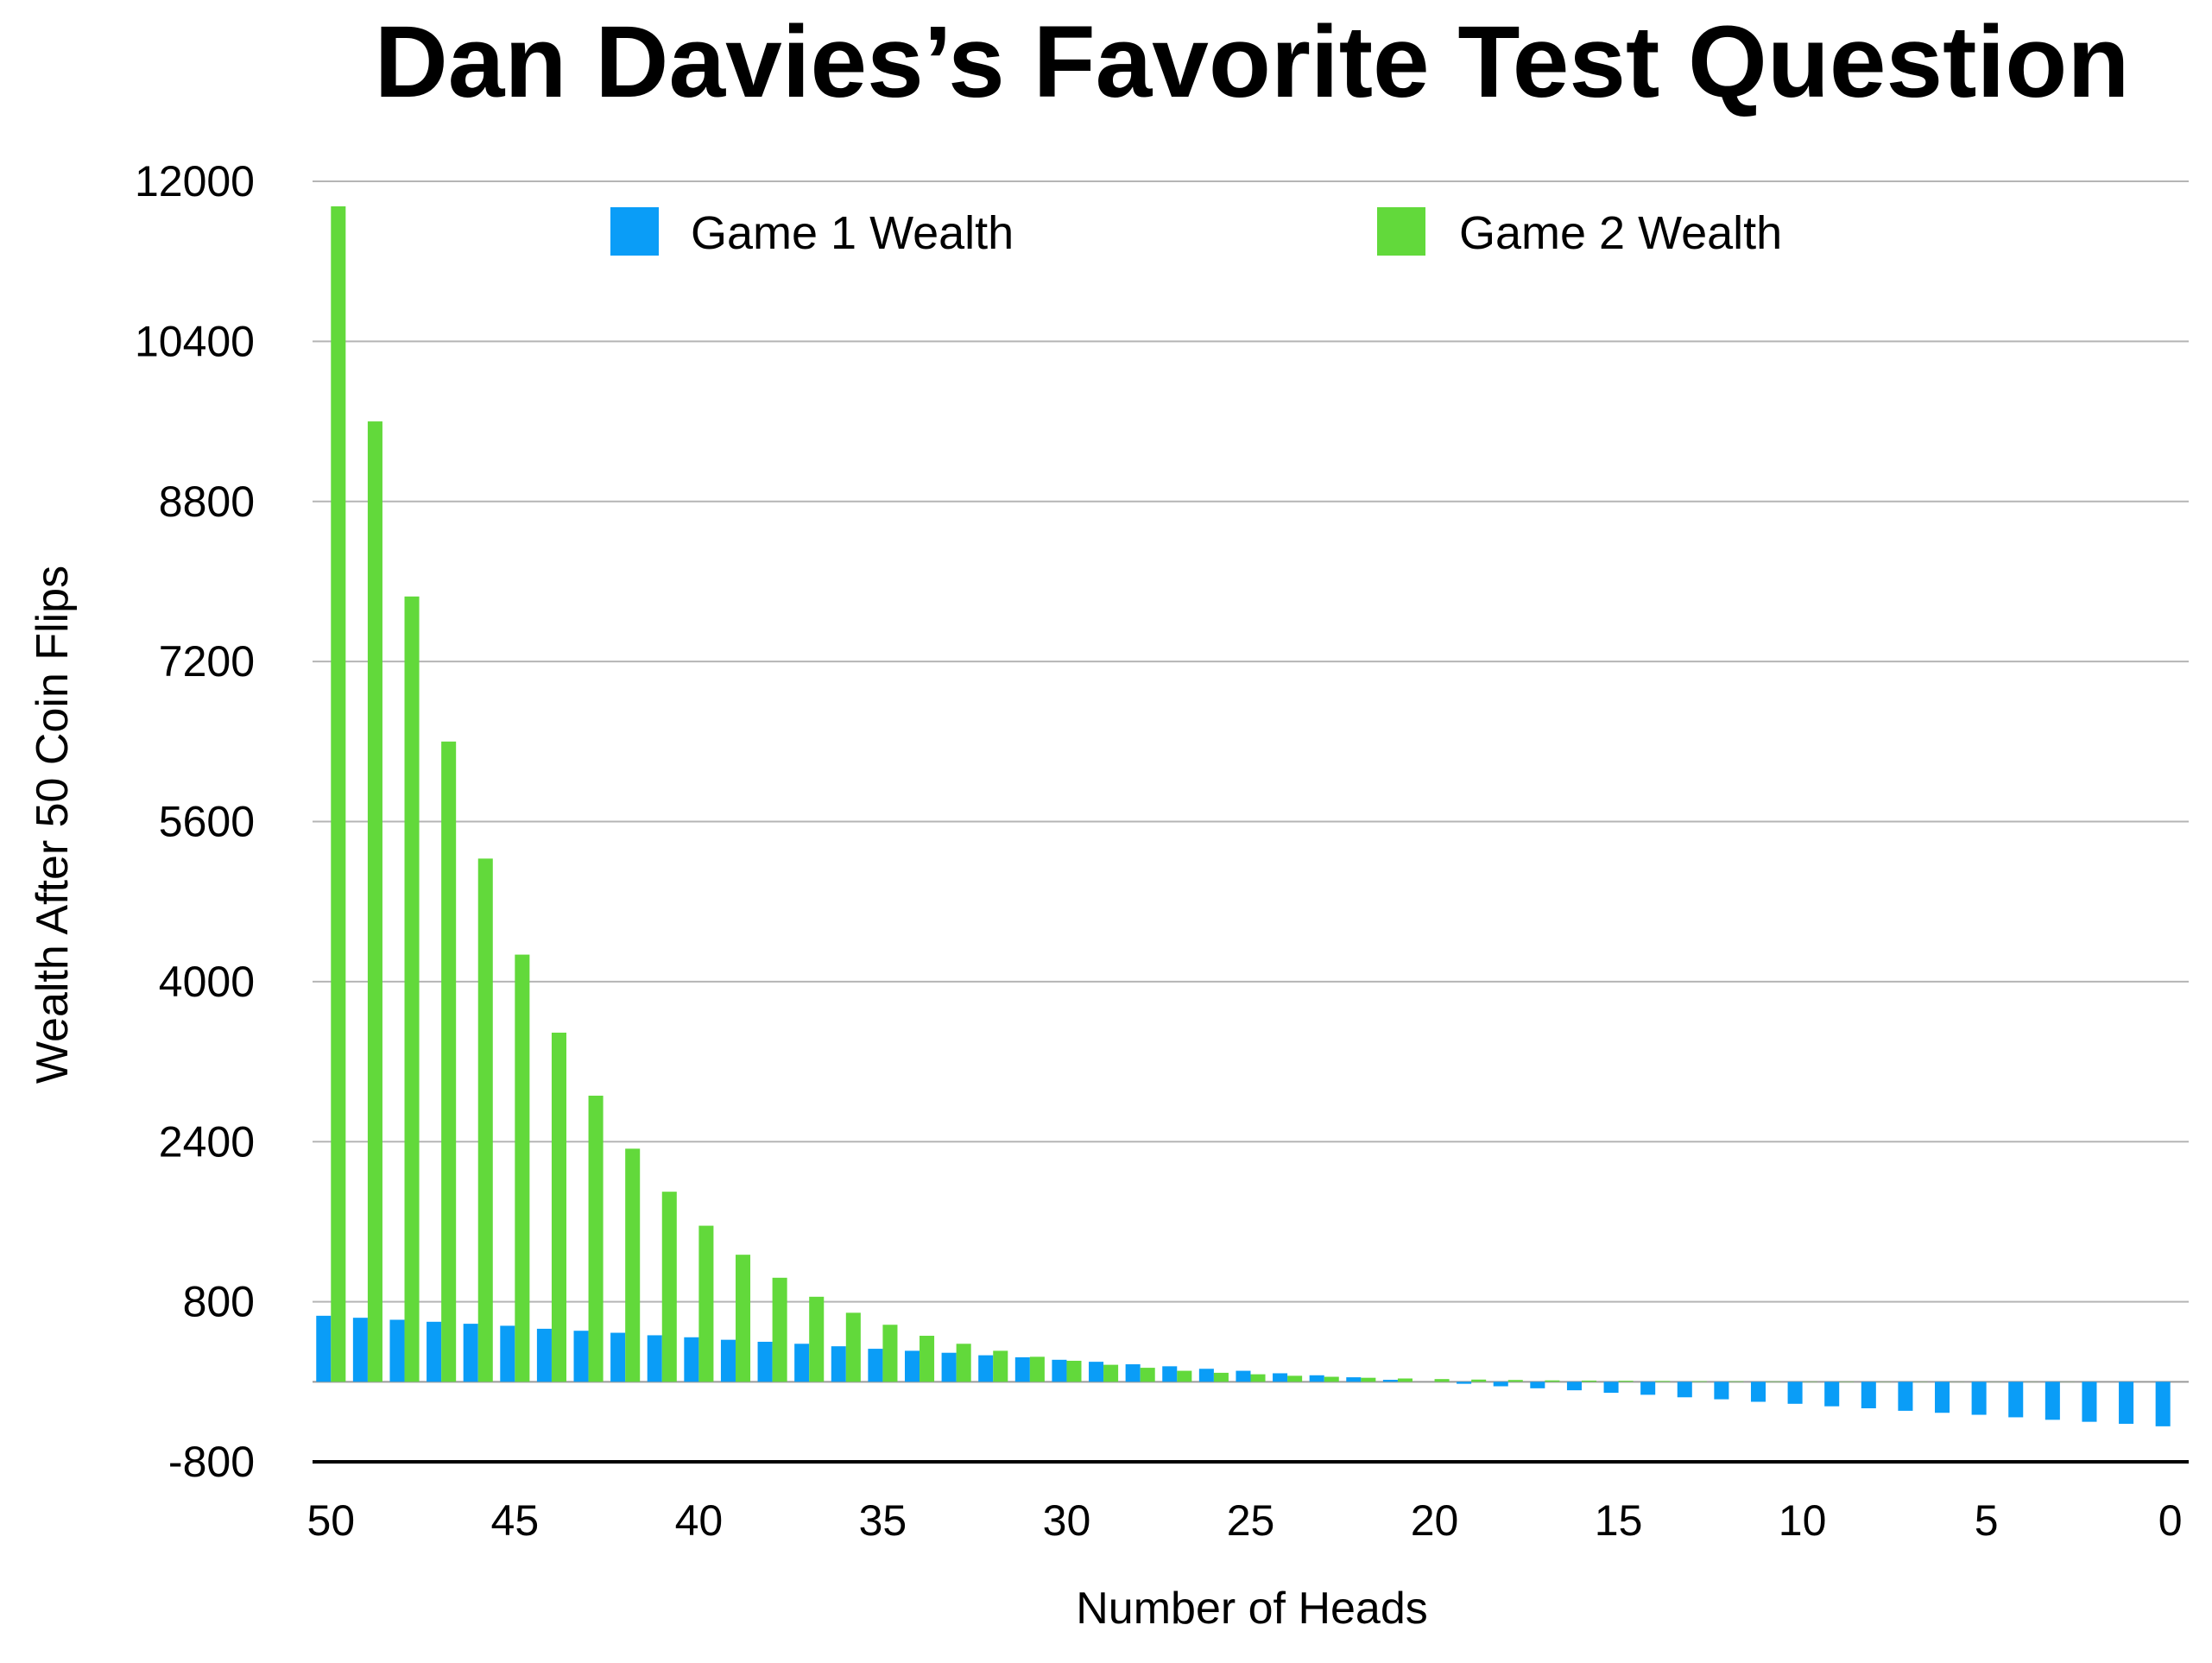  I want to click on y-tick-labels: -800 800 2400 4000 5600 7200 8800 10400 12000, so click(195, 821).